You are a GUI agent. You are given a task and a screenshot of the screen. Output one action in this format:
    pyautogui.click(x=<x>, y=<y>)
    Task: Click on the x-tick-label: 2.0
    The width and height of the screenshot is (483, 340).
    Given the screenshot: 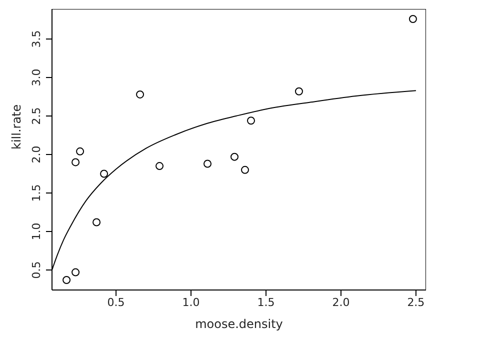 What is the action you would take?
    pyautogui.click(x=341, y=302)
    